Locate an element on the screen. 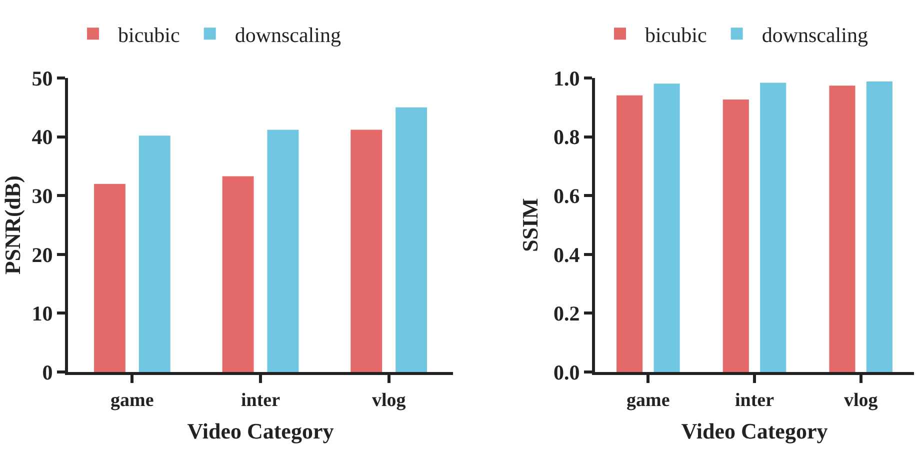  y-tick-label: 50 is located at coordinates (42, 78).